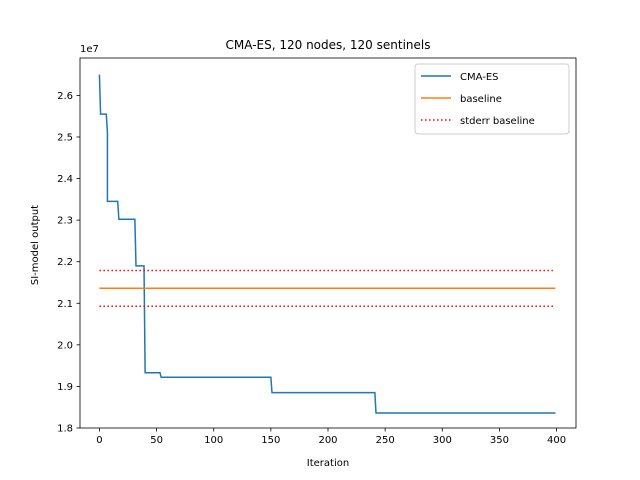 The image size is (640, 480). I want to click on chart-title: CMA-ES, 120 nodes, 120 sentinels, so click(328, 45).